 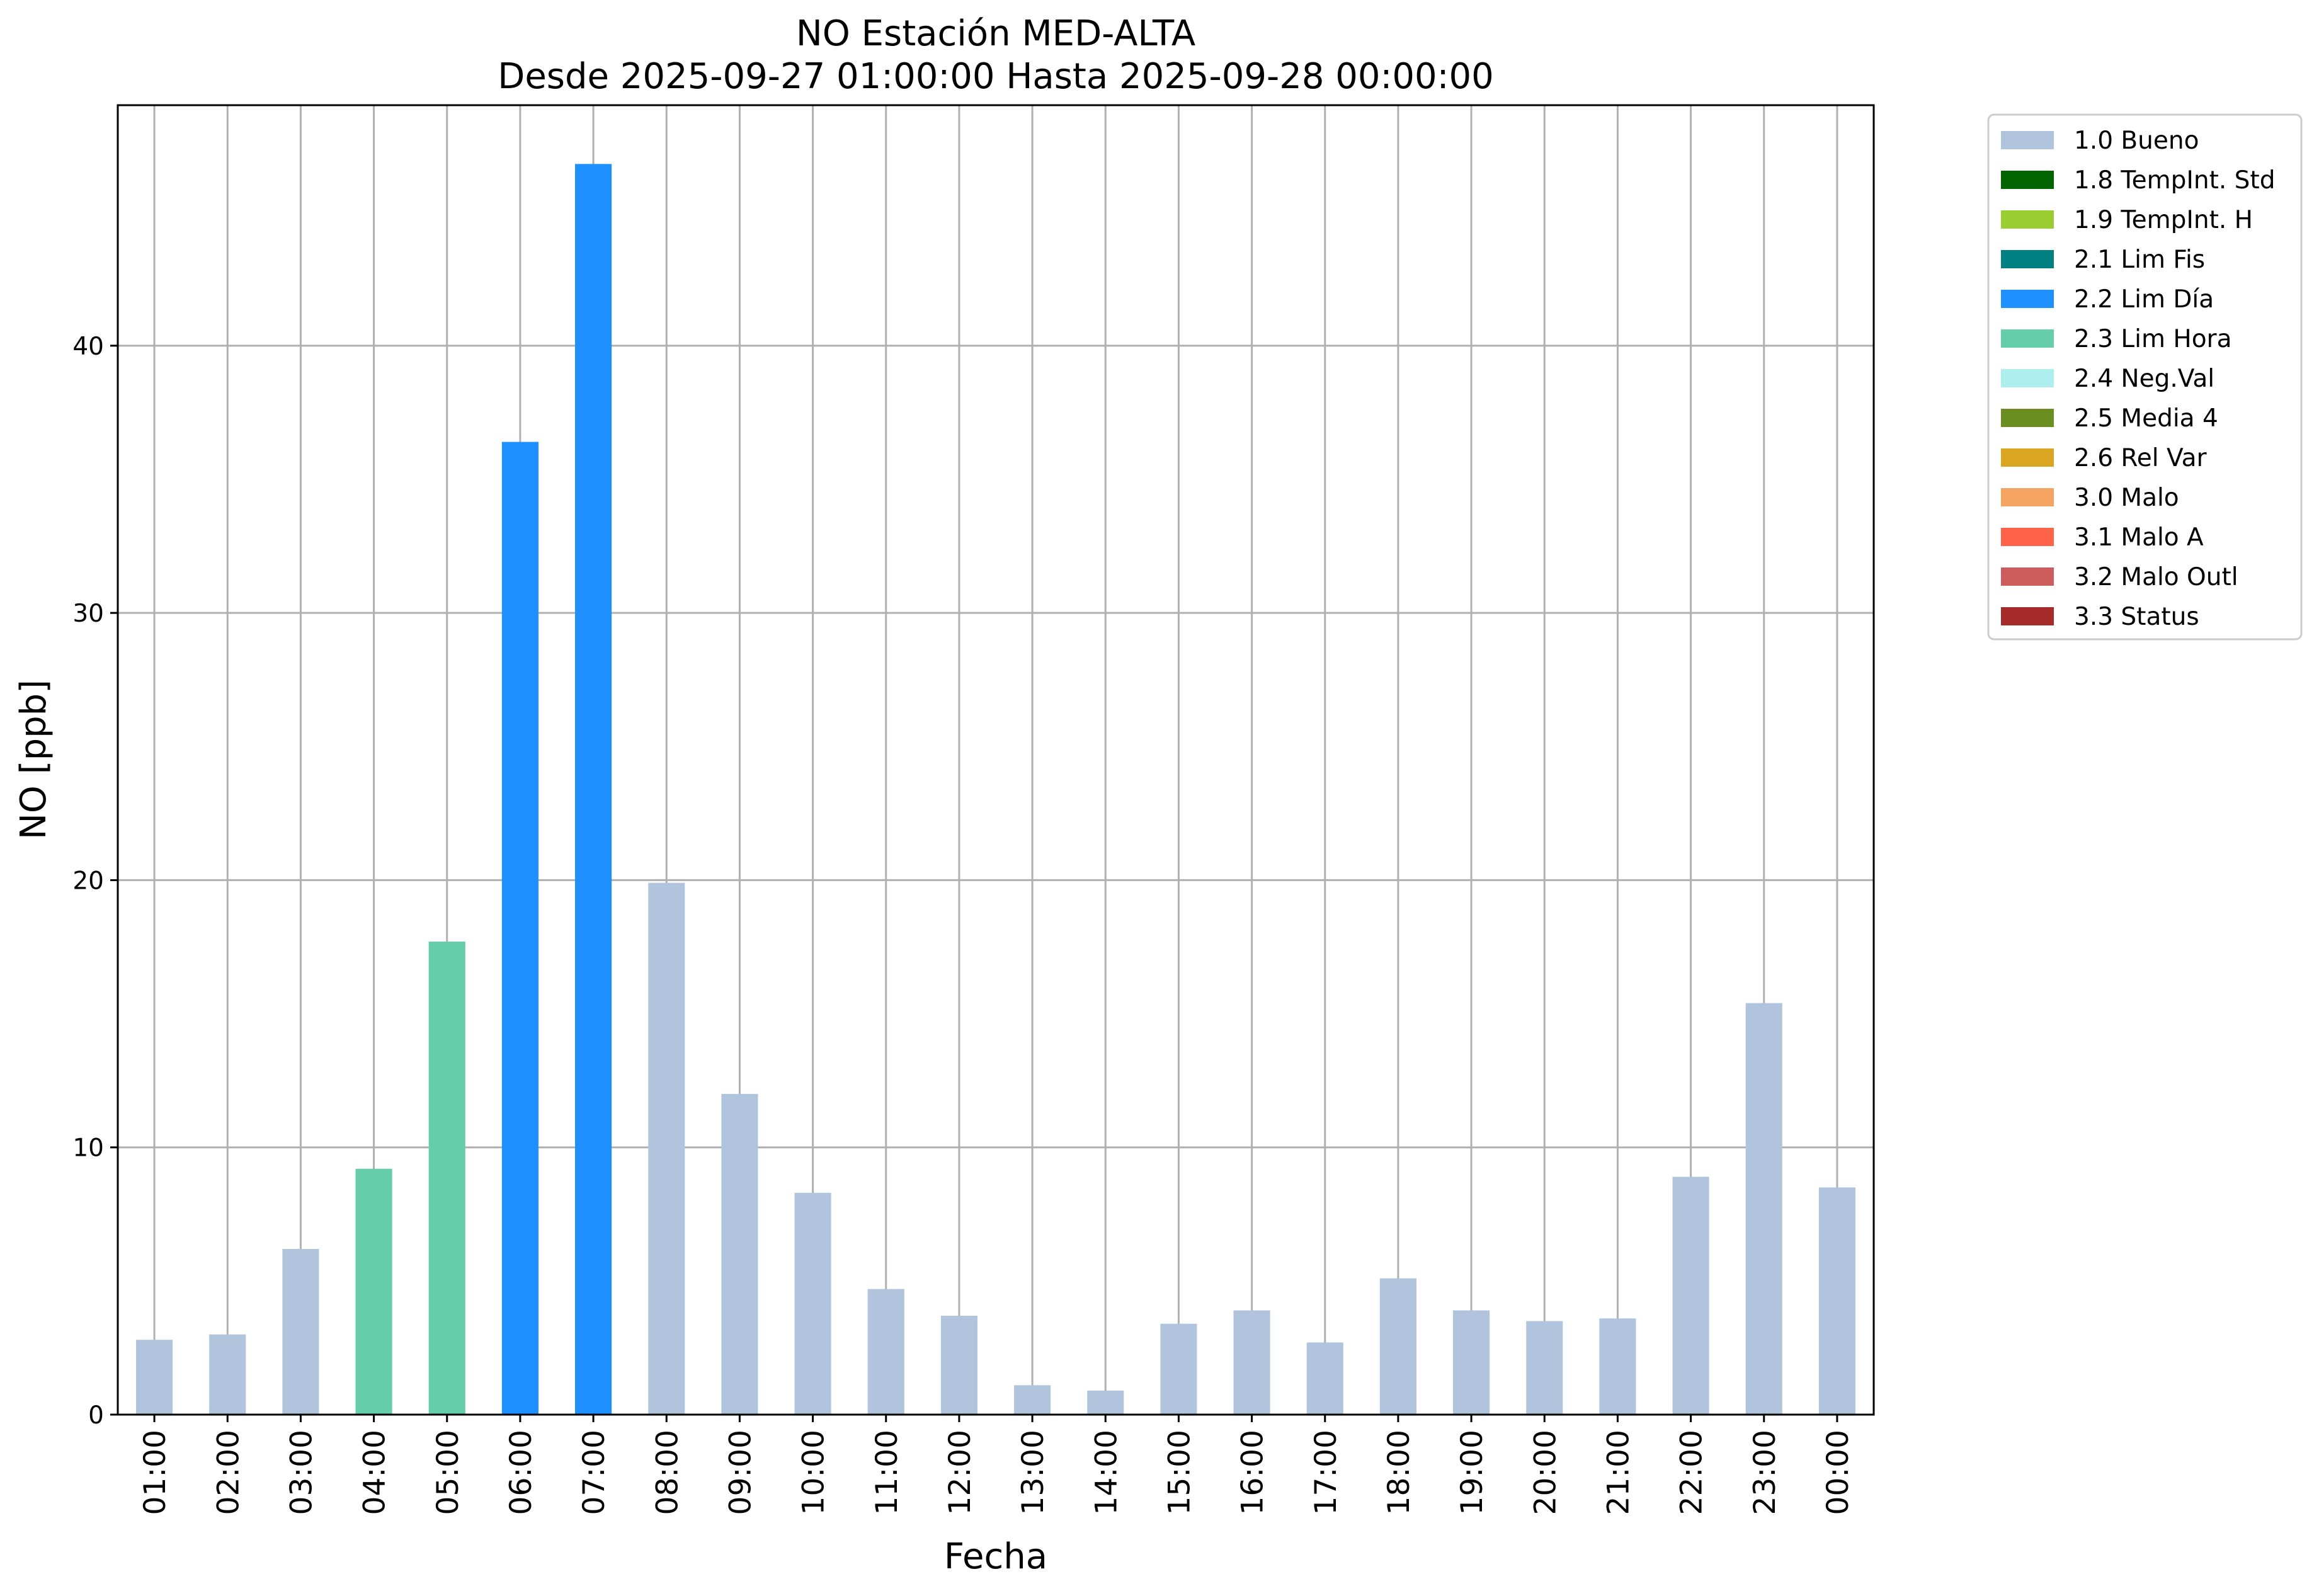 I want to click on x-tick-label: 00:00, so click(x=1838, y=1472).